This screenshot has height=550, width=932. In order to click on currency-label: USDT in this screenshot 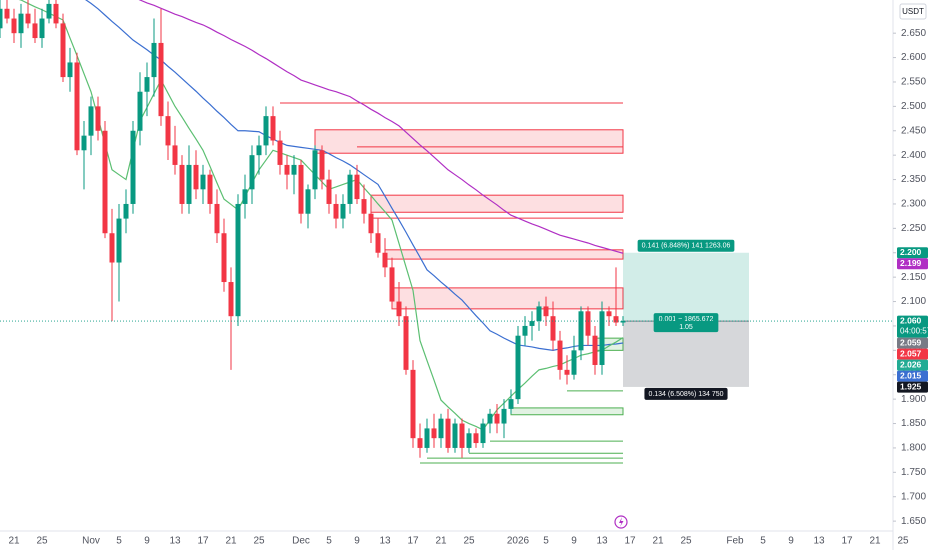, I will do `click(913, 11)`.